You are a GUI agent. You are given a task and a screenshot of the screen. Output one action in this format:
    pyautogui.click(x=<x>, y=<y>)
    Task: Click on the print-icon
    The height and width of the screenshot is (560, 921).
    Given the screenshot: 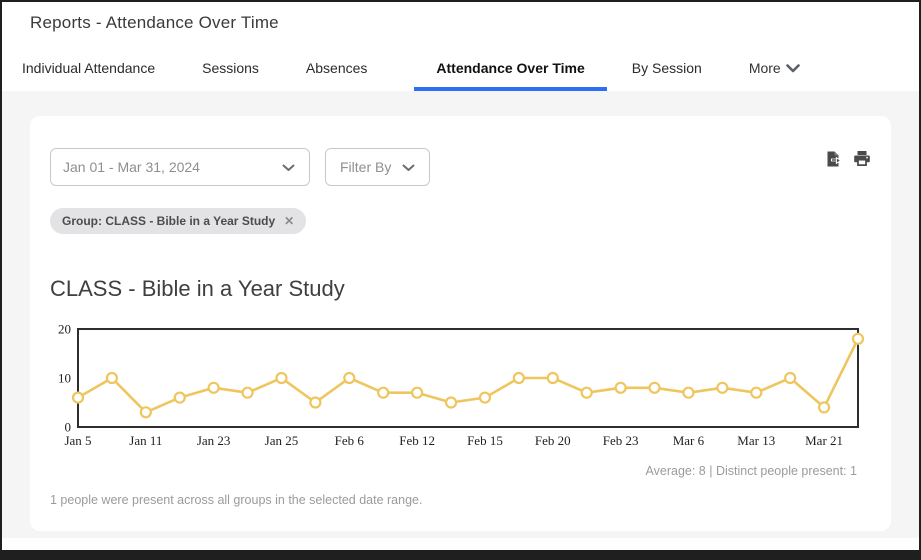 What is the action you would take?
    pyautogui.click(x=862, y=158)
    